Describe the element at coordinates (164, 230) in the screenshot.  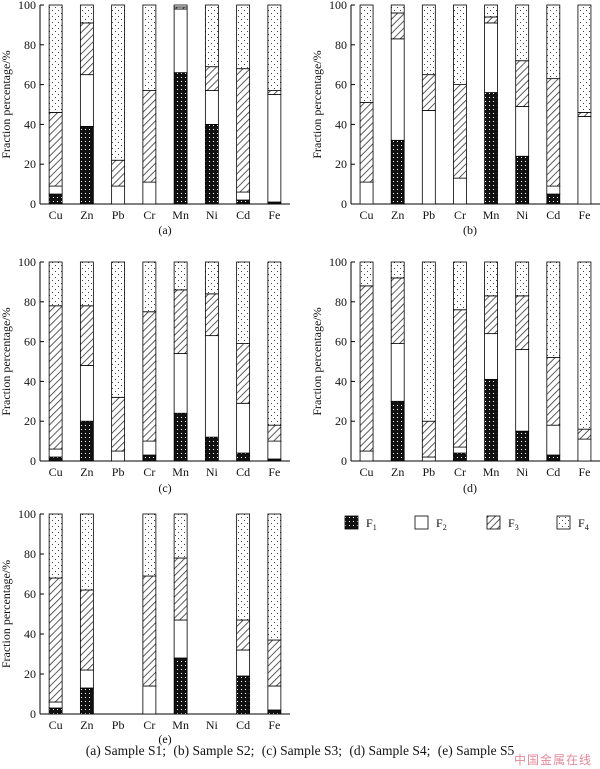
I see `panel-label: (a)` at that location.